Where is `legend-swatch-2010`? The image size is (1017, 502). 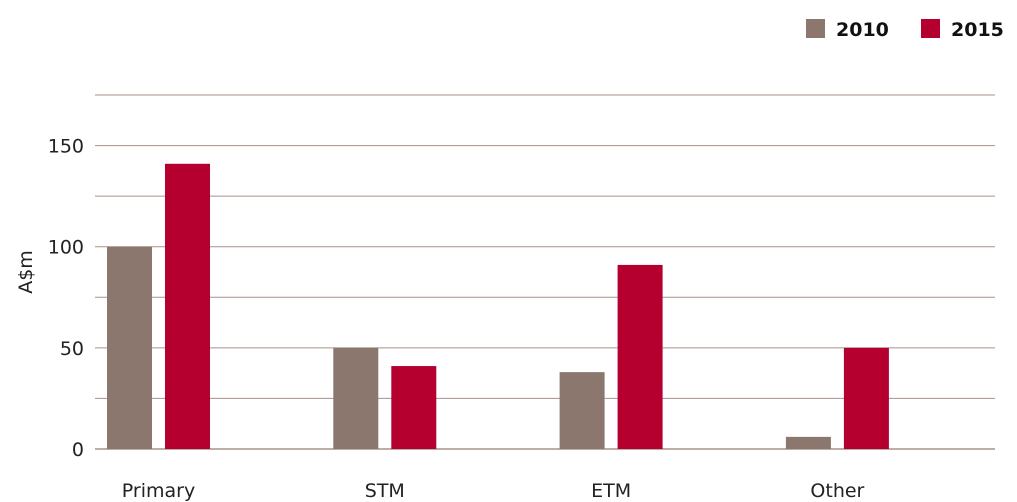 legend-swatch-2010 is located at coordinates (815, 28).